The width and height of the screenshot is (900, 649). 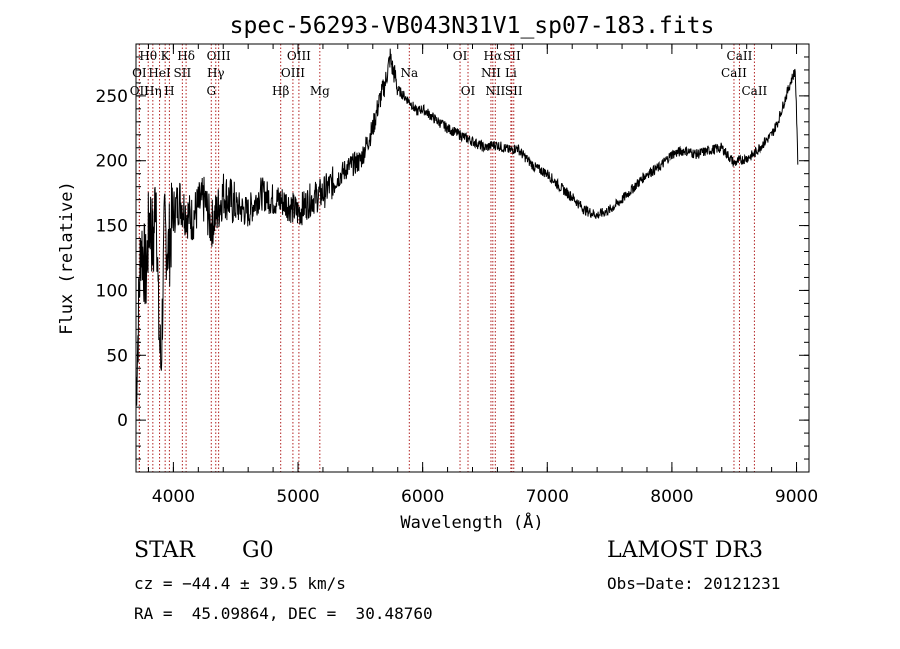 What do you see at coordinates (186, 56) in the screenshot?
I see `line-marker-label: Hδ` at bounding box center [186, 56].